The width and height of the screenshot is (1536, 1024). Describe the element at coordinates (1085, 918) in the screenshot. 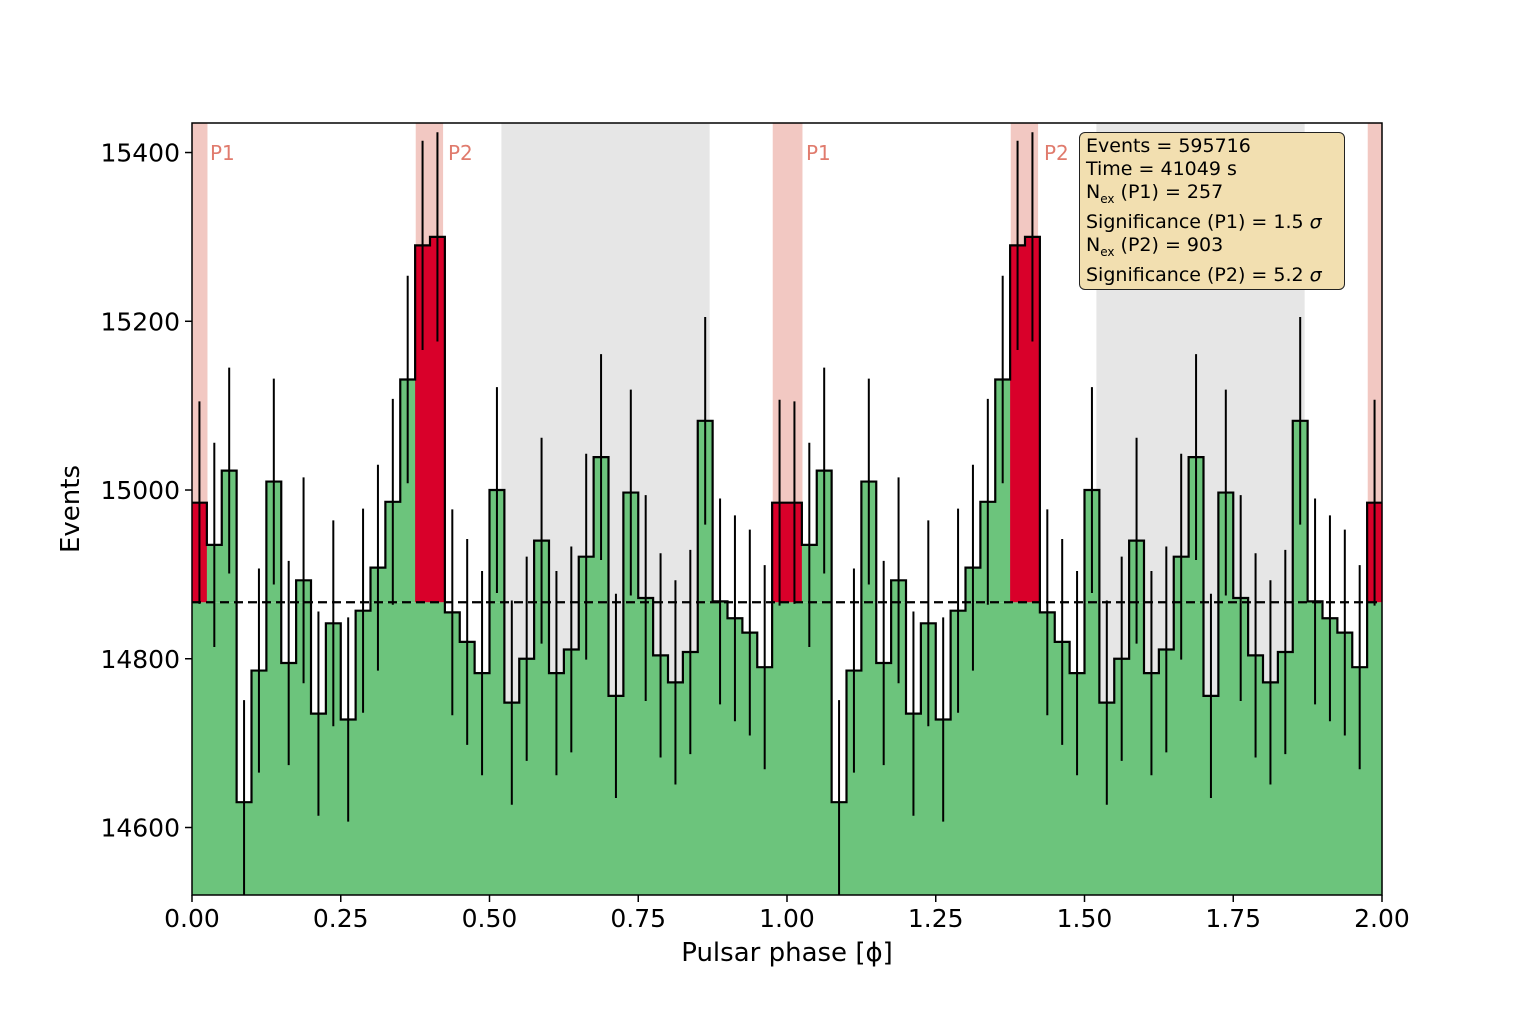

I see `x-tick-label: 1.50` at that location.